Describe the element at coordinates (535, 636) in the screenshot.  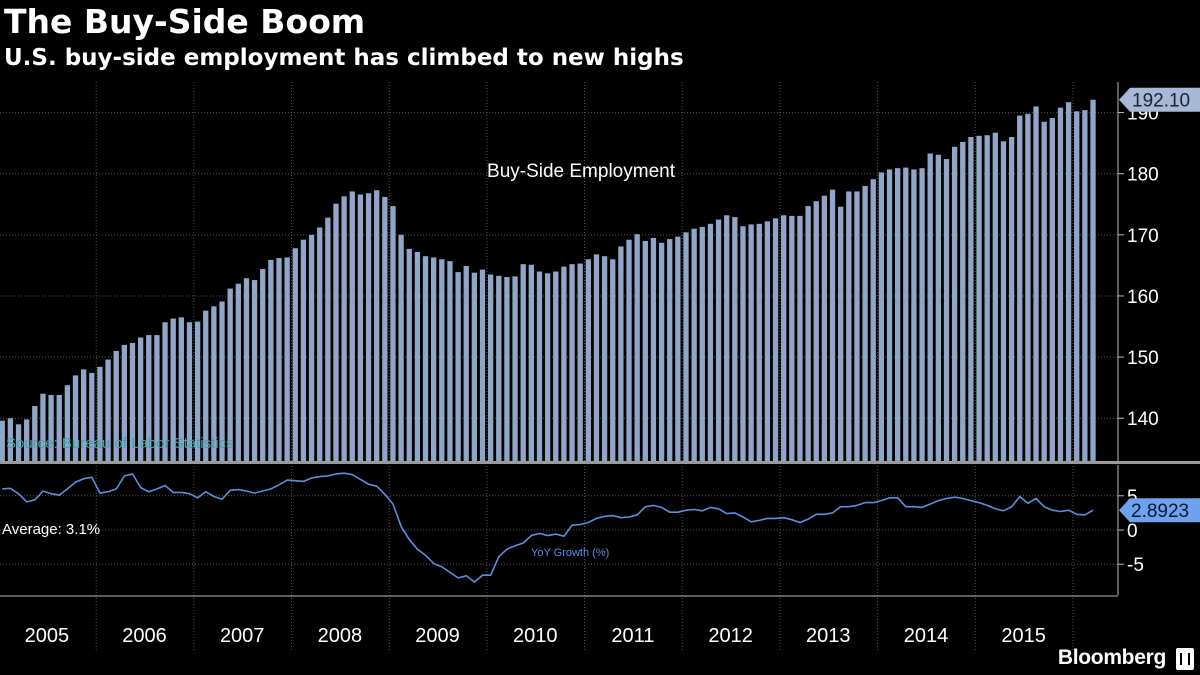
I see `x-tick-label: 2010` at that location.